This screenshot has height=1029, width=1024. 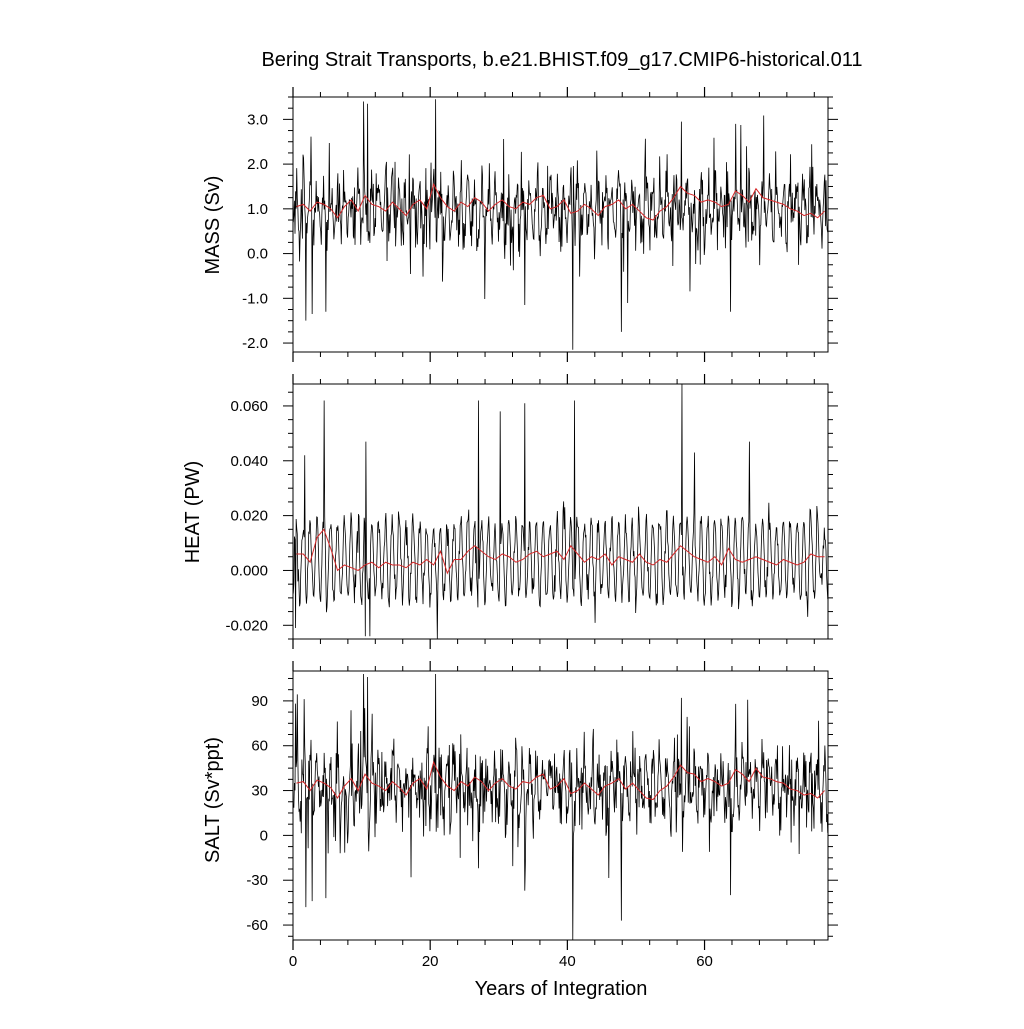 I want to click on y-tick-label: -1.0, so click(x=255, y=298).